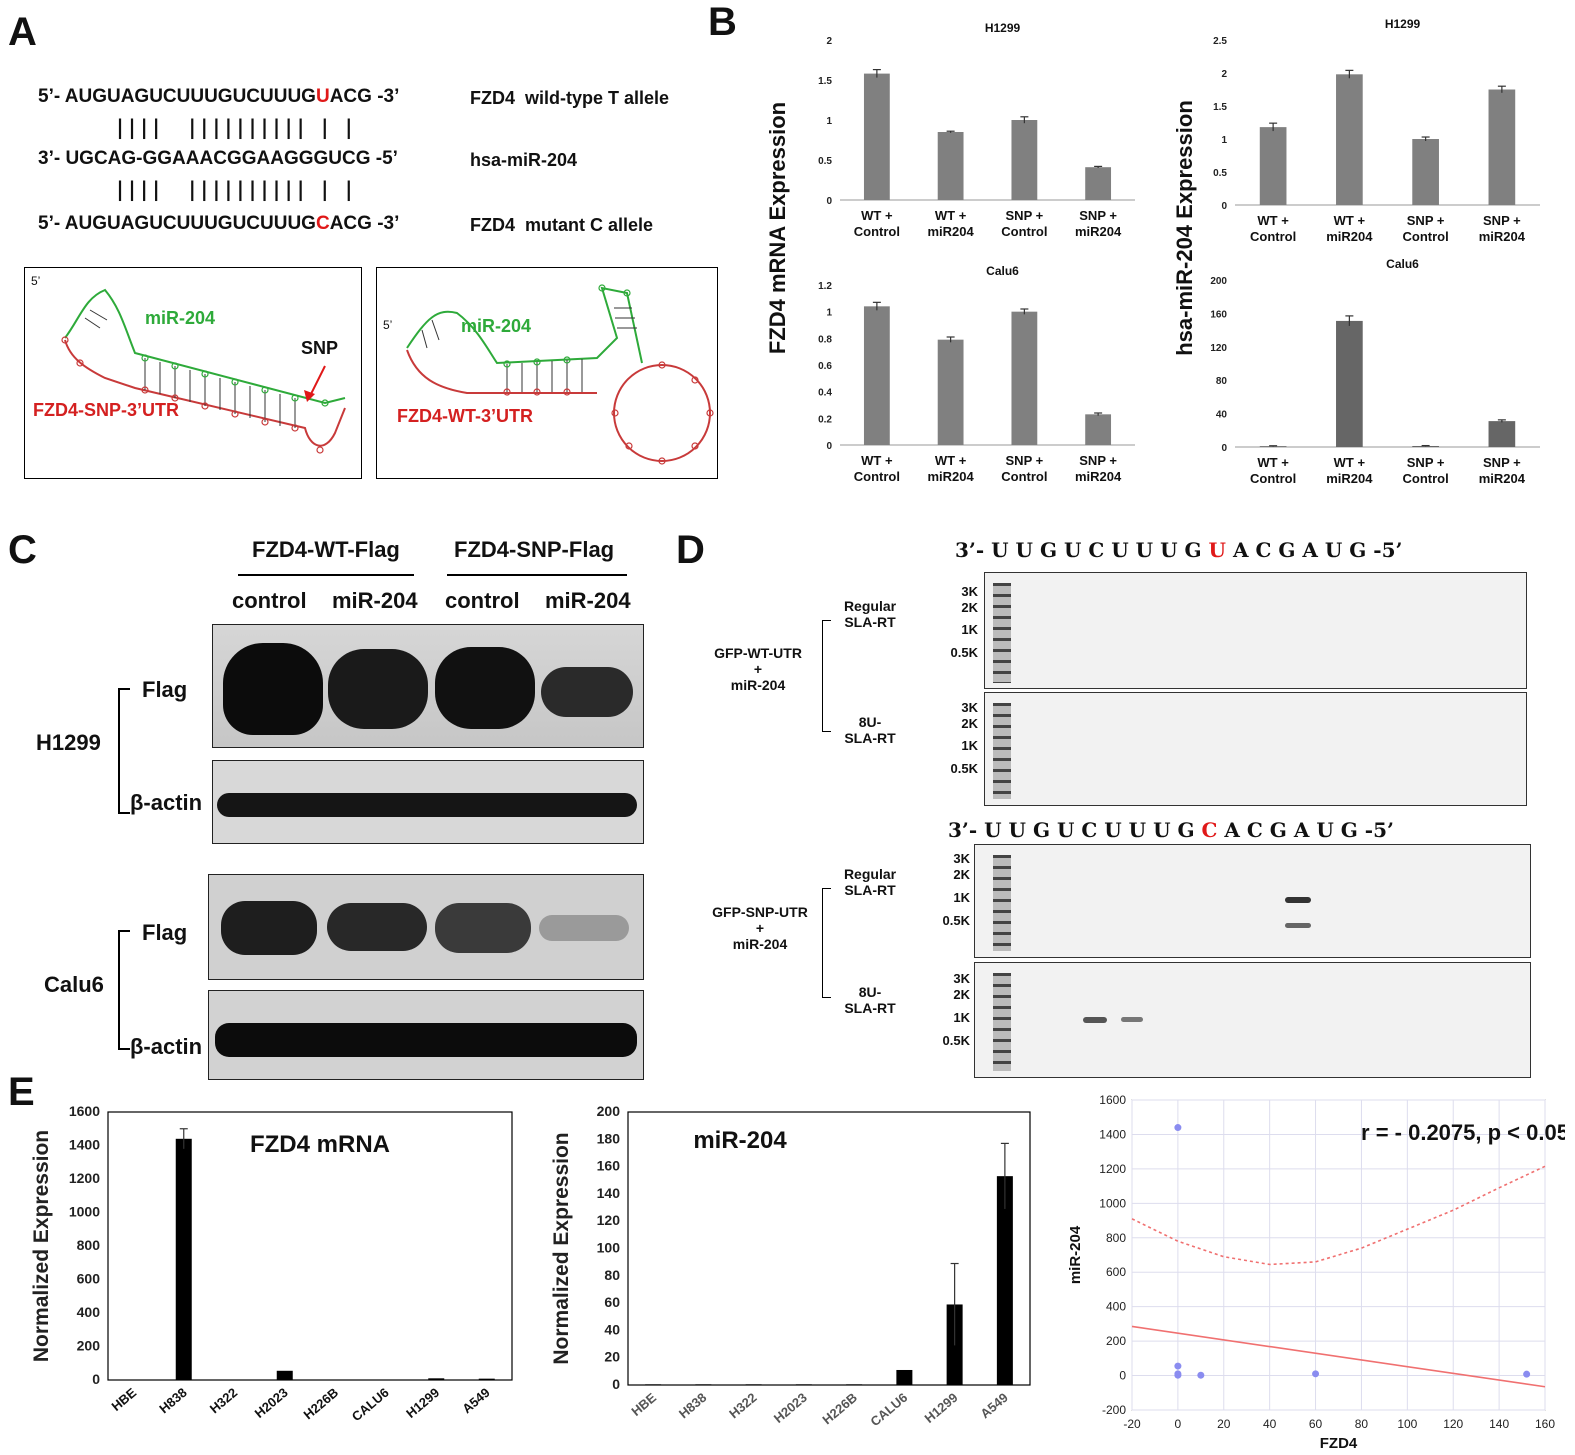 The image size is (1575, 1455). What do you see at coordinates (643, 1404) in the screenshot?
I see `x-tick-label: HBE` at bounding box center [643, 1404].